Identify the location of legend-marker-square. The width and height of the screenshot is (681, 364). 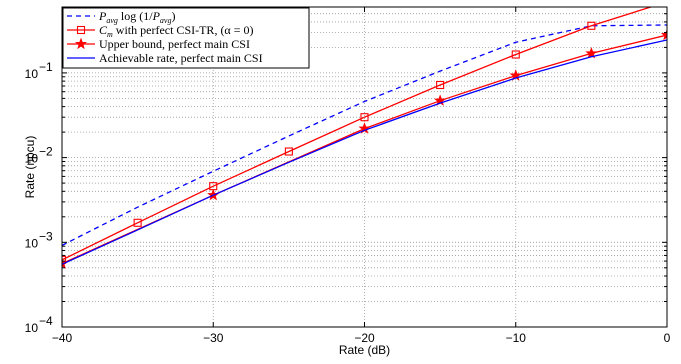
(81, 30).